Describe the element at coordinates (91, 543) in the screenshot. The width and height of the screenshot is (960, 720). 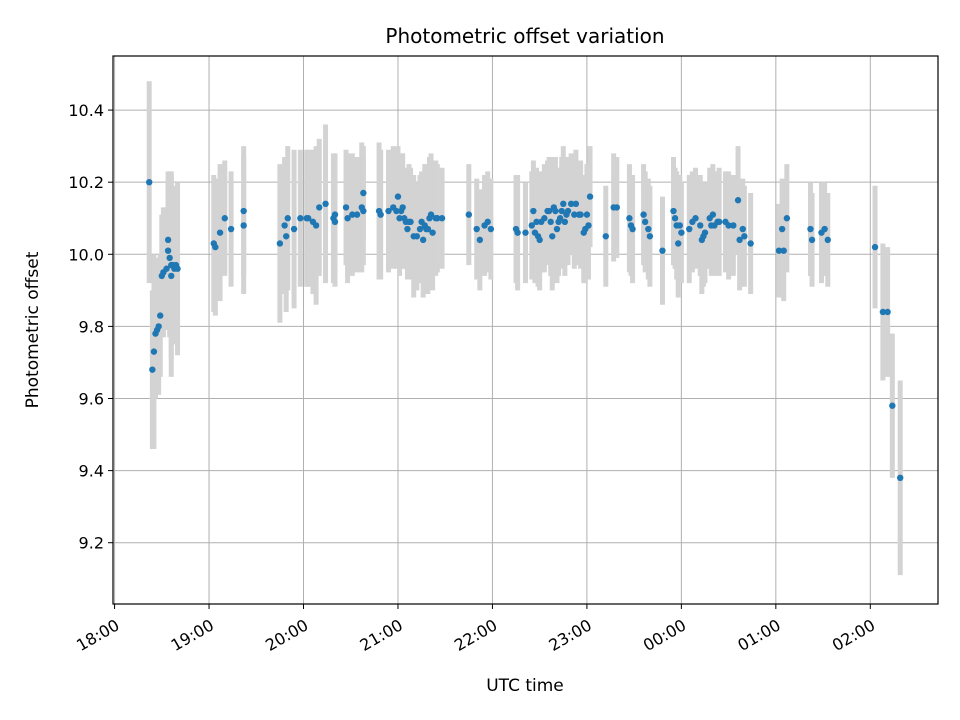
I see `y-tick-label: 9.2` at that location.